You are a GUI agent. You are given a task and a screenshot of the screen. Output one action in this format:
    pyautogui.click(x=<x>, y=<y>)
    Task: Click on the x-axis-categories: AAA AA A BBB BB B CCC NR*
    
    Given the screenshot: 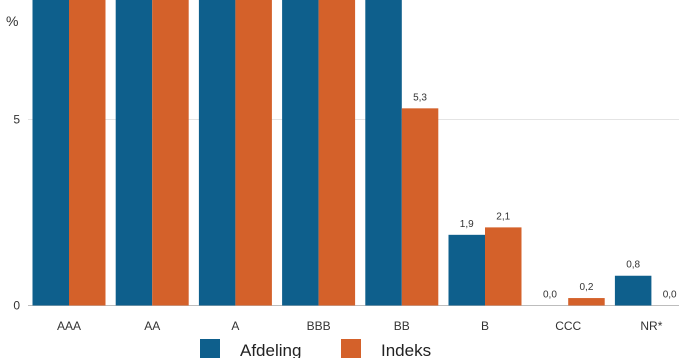 What is the action you would take?
    pyautogui.click(x=360, y=326)
    